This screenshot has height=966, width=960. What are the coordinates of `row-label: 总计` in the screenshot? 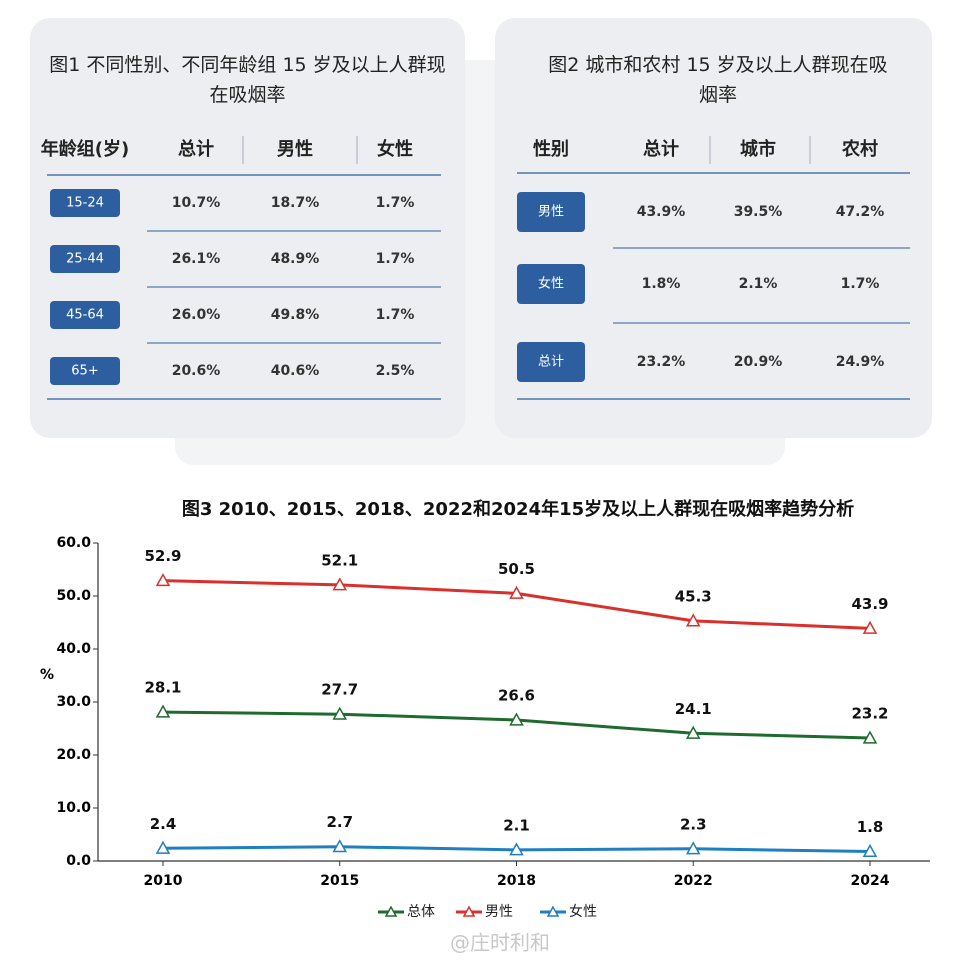 It's located at (551, 362).